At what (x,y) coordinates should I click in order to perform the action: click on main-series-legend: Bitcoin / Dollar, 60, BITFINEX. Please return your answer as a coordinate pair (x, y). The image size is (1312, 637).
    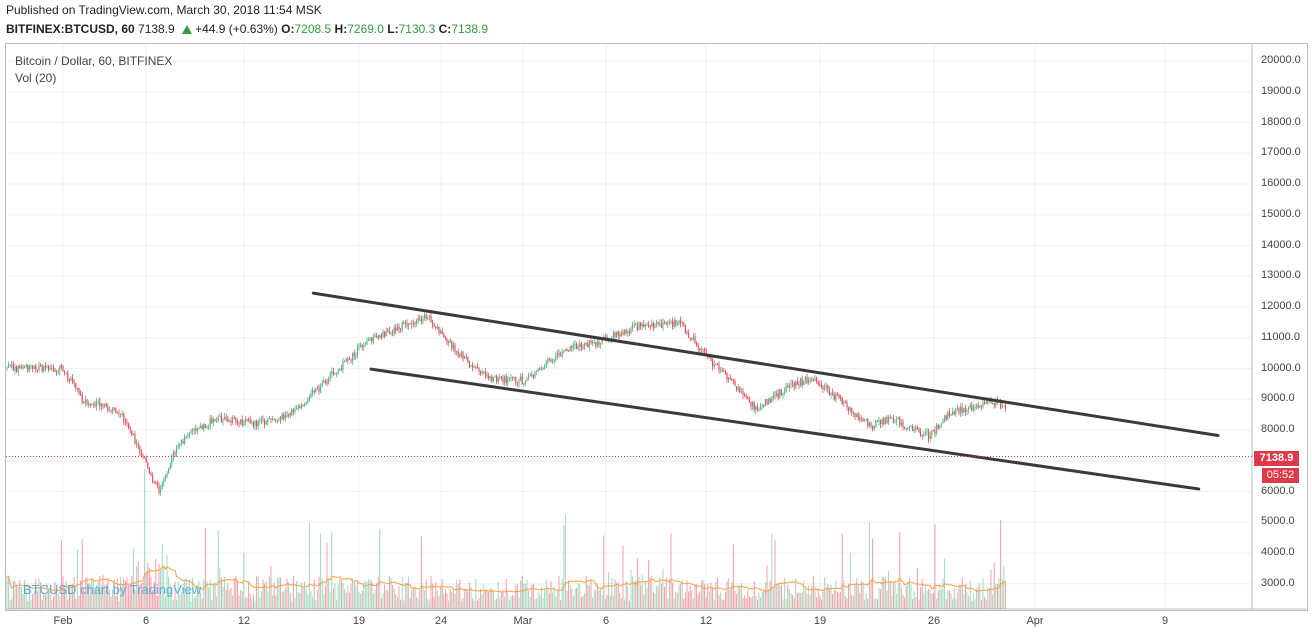
    Looking at the image, I should click on (94, 61).